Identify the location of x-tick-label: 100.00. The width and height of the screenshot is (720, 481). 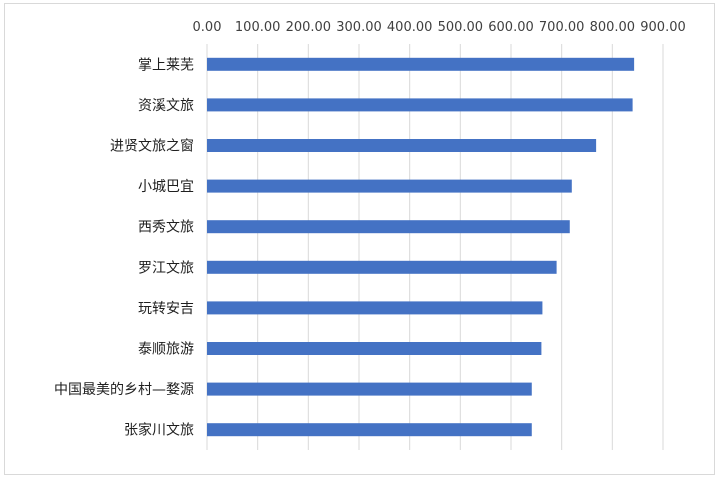
(258, 27).